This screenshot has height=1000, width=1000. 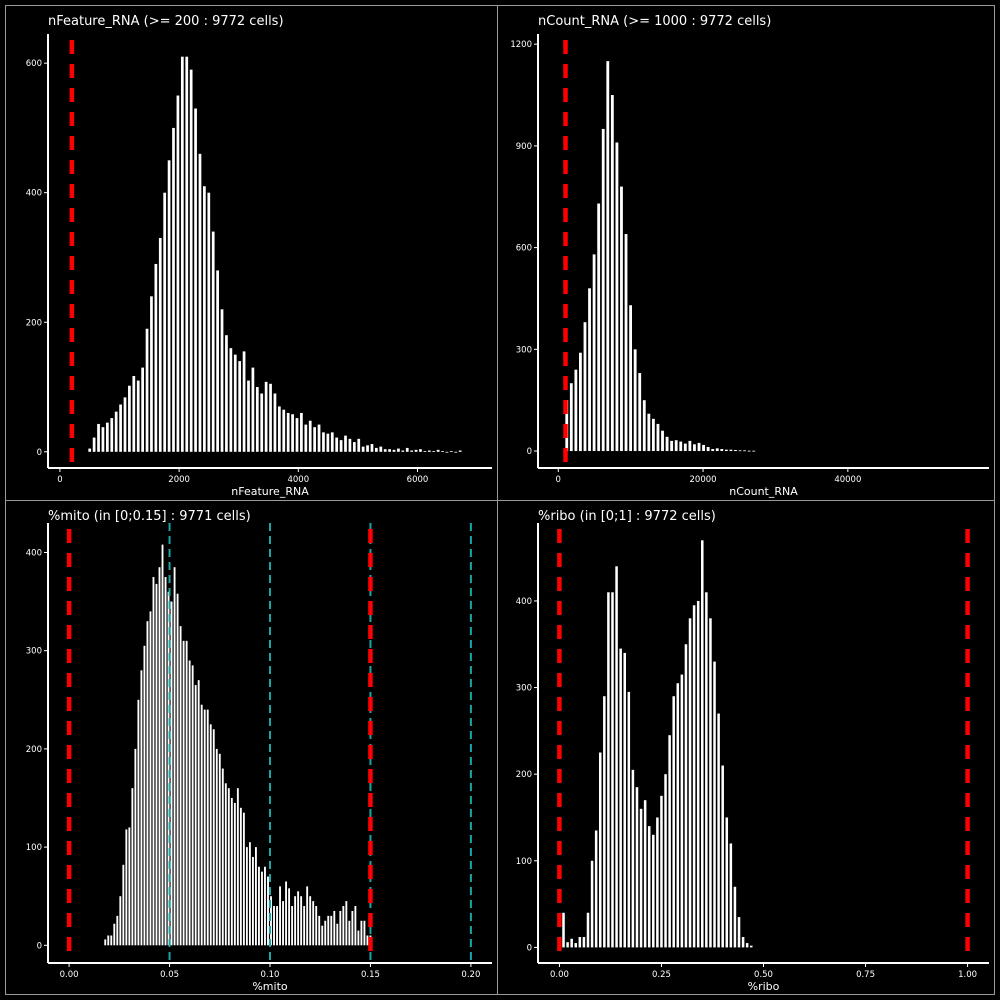 What do you see at coordinates (529, 452) in the screenshot?
I see `y-tick-label: 0` at bounding box center [529, 452].